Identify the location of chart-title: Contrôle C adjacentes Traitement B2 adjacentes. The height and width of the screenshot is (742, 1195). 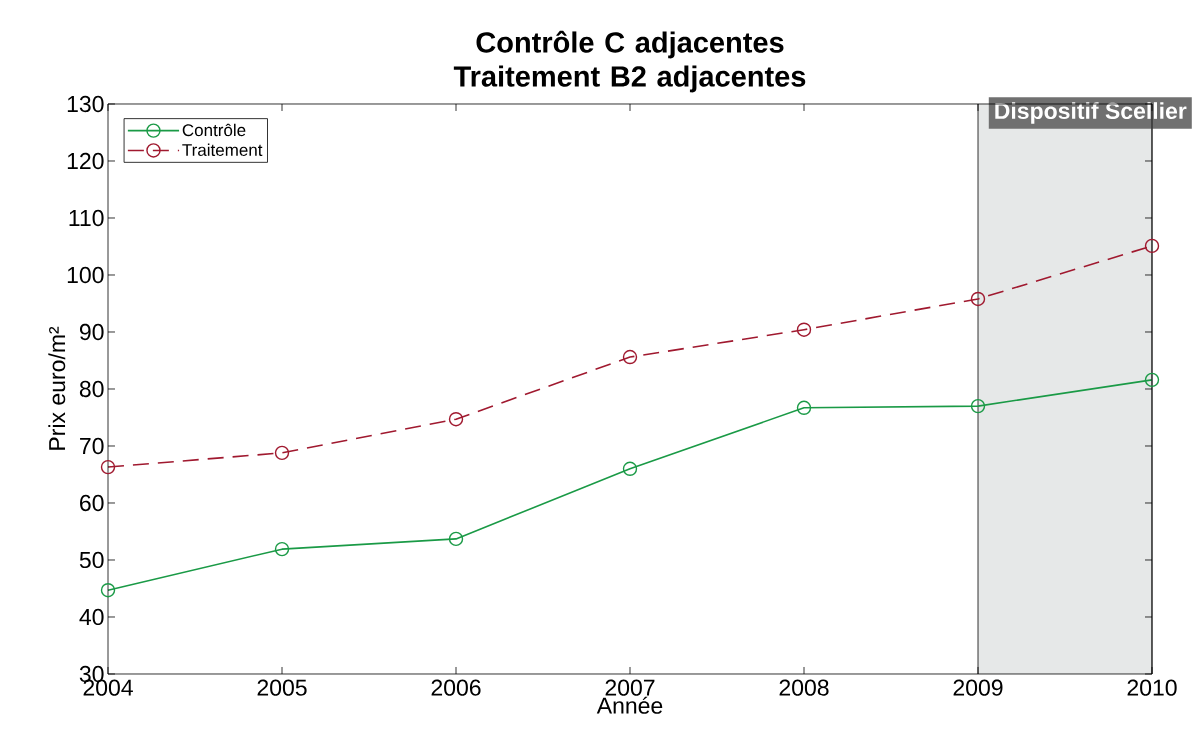
(629, 61).